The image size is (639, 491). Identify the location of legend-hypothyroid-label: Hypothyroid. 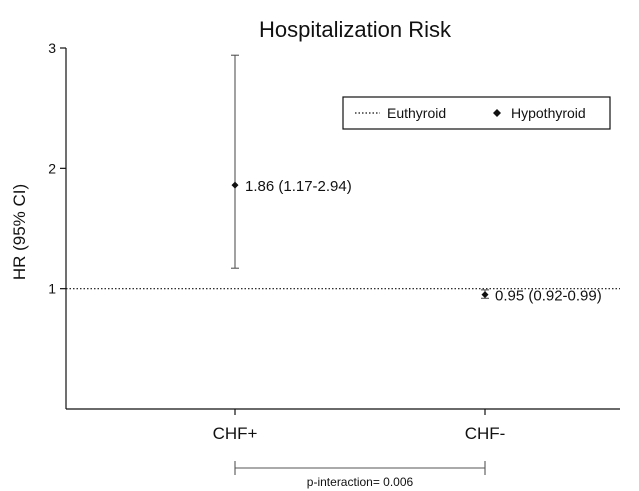
(548, 113).